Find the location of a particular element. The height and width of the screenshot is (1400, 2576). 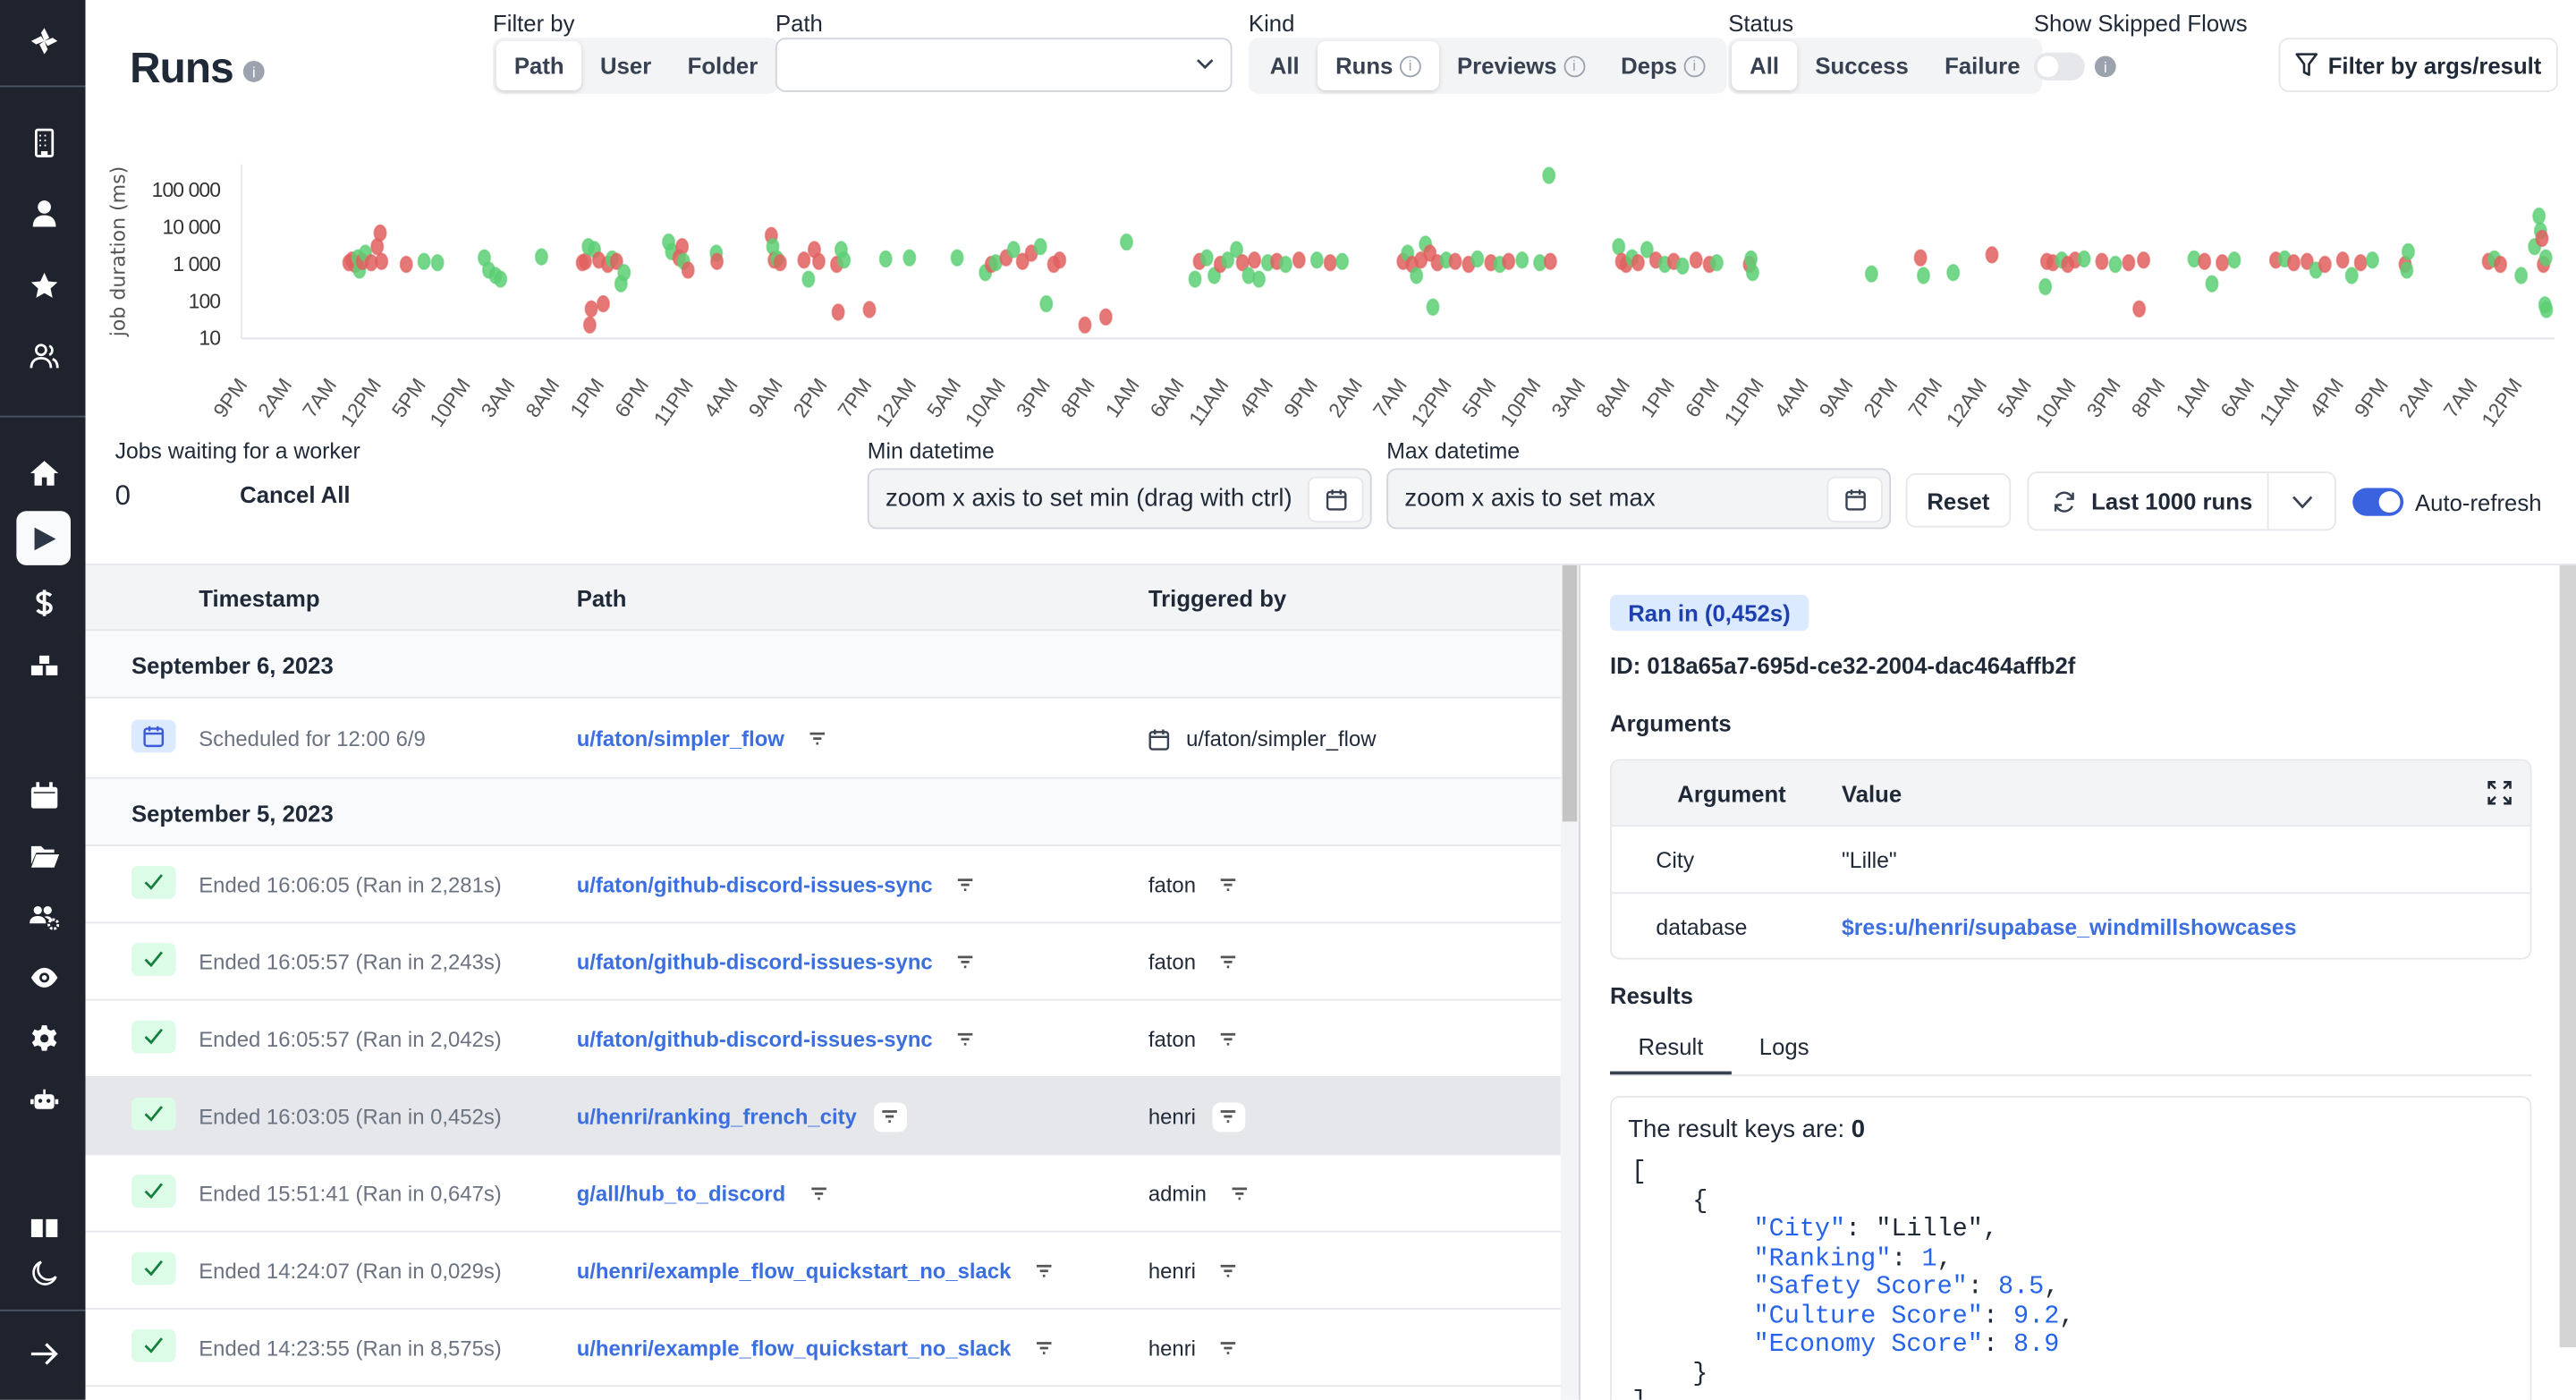

sidebar-item-settings is located at coordinates (43, 1038).